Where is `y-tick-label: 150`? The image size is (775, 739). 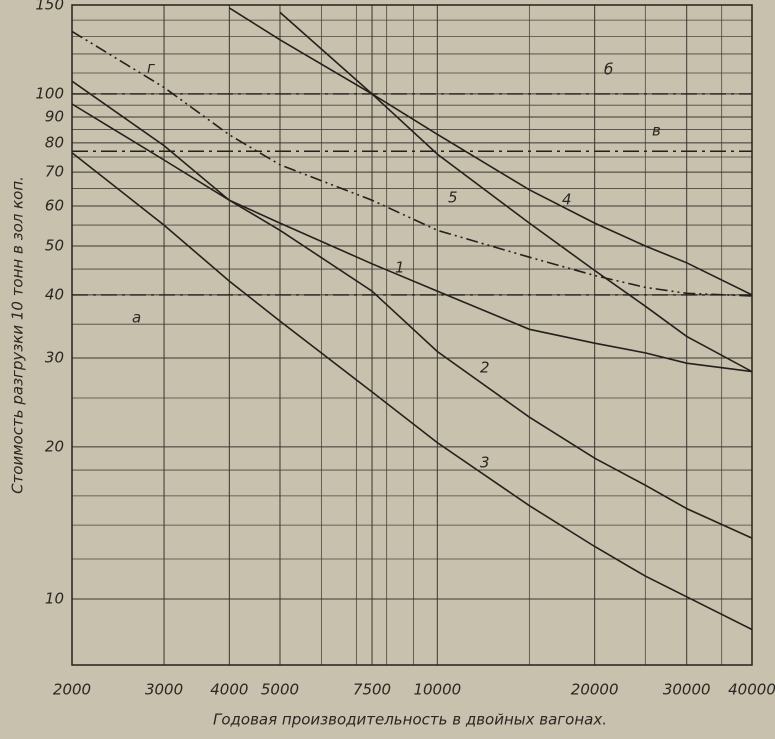 y-tick-label: 150 is located at coordinates (49, 7).